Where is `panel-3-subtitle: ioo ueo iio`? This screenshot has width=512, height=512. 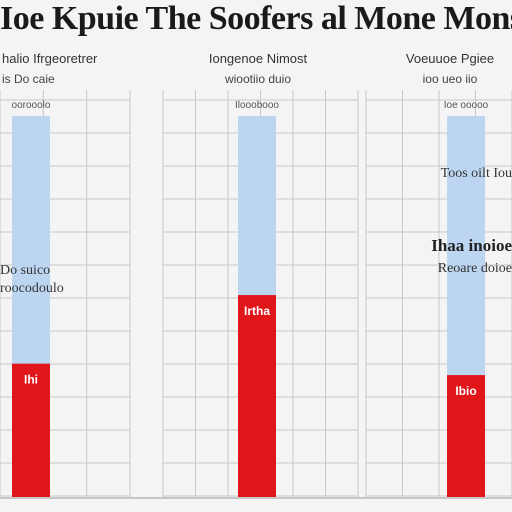
panel-3-subtitle: ioo ueo iio is located at coordinates (450, 79).